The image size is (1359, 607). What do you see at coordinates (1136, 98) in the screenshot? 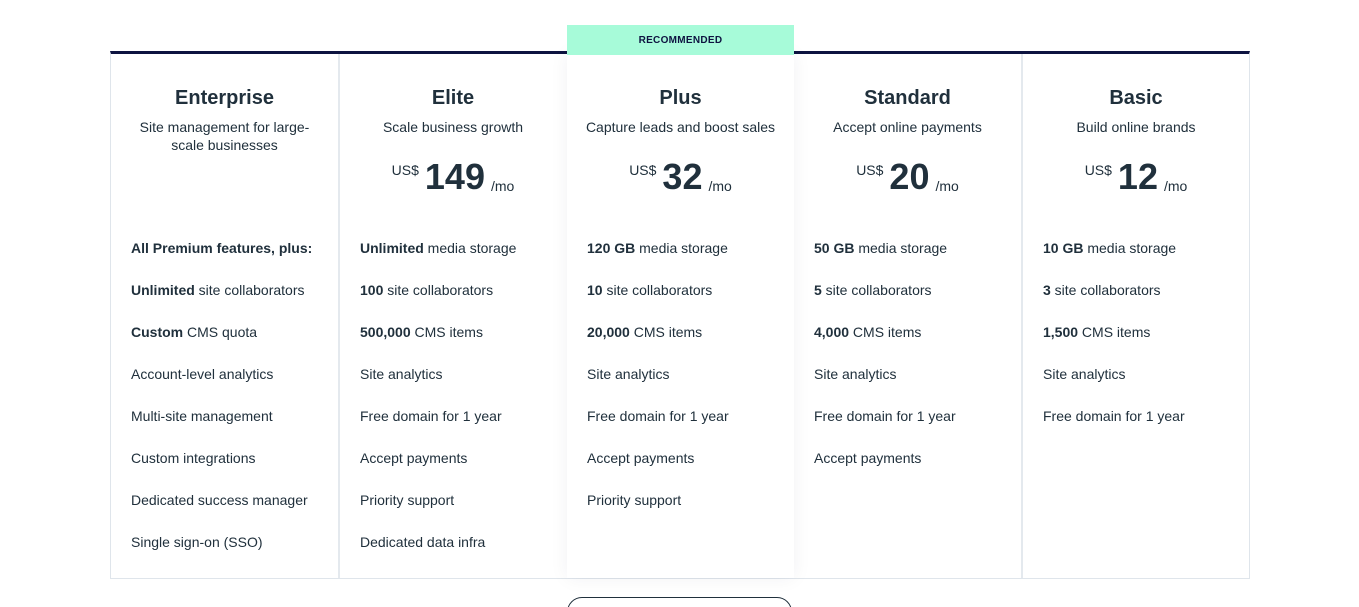
I see `plan-name: Basic` at bounding box center [1136, 98].